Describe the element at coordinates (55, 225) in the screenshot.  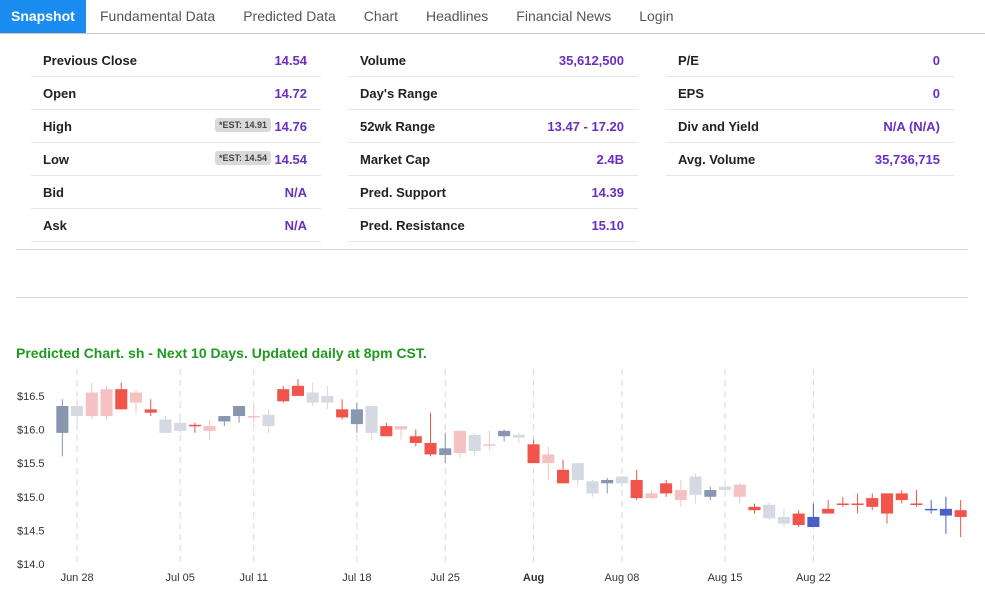
I see `stat-label: Ask` at that location.